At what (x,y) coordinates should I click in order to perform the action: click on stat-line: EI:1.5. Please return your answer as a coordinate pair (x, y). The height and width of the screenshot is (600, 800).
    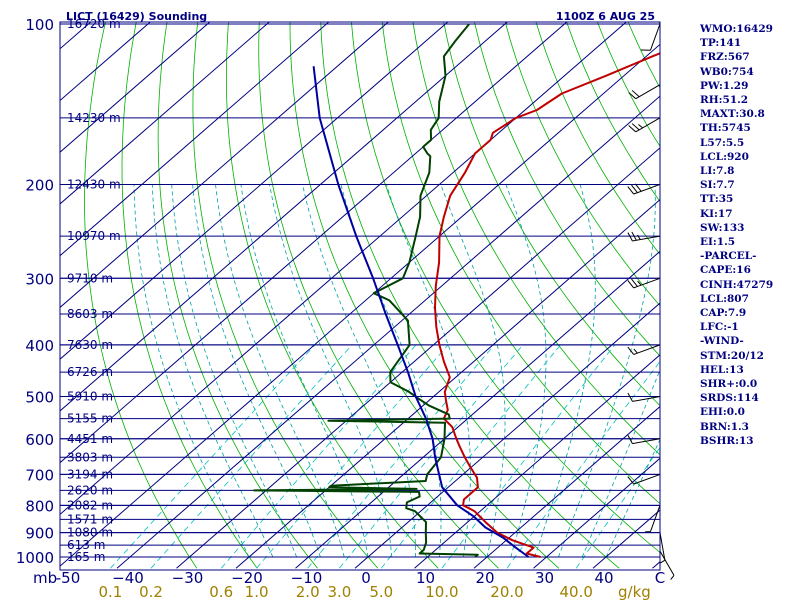
    Looking at the image, I should click on (718, 242).